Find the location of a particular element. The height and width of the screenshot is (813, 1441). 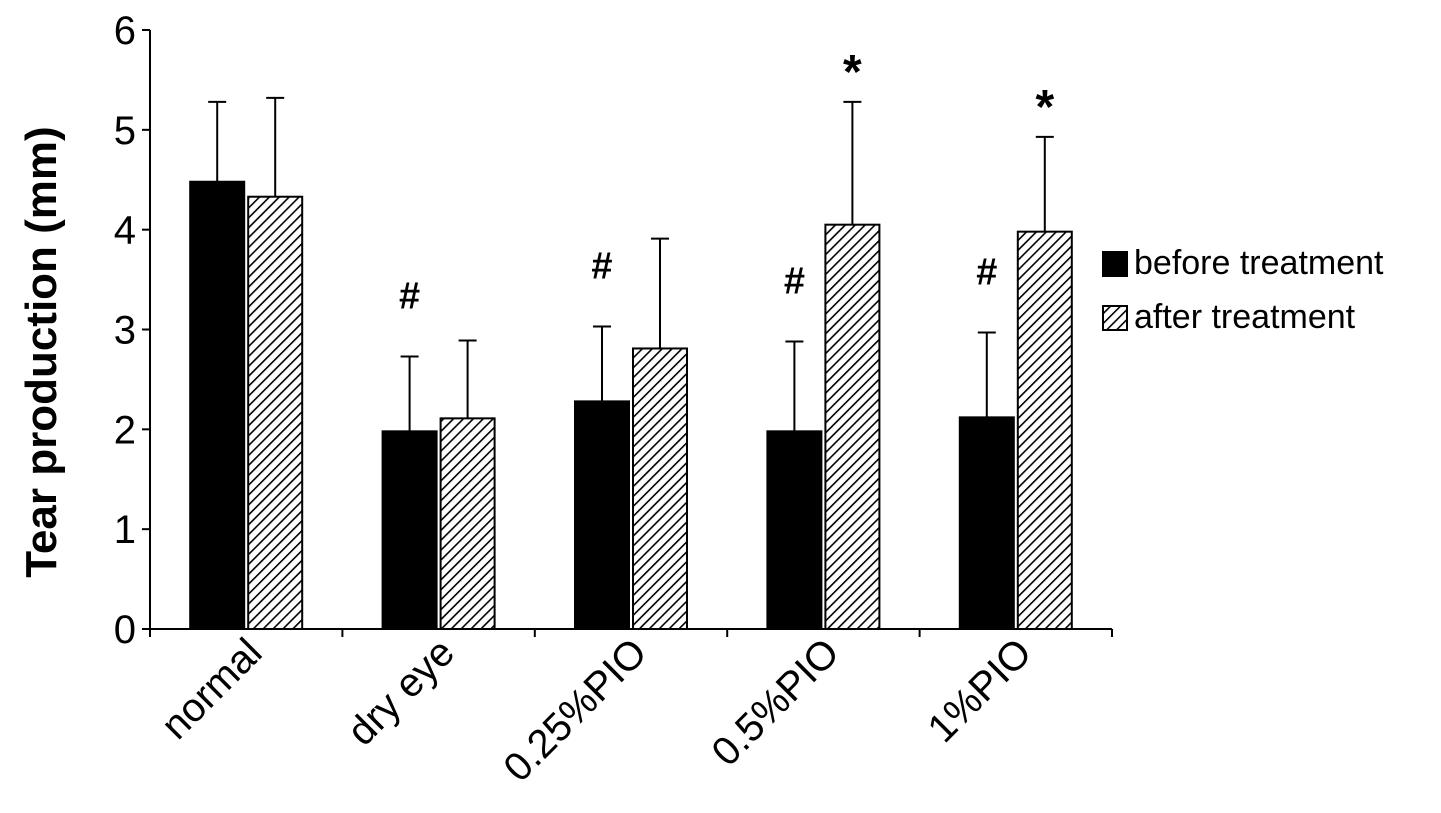

legend-label: after treatment is located at coordinates (1245, 317).